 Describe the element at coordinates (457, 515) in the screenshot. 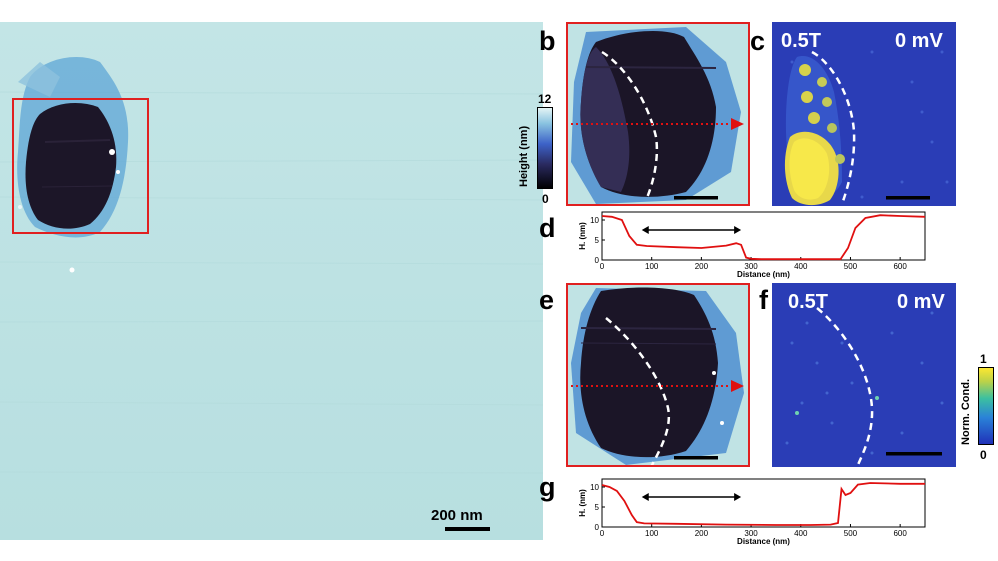

I see `panel-a-scale-label: 200 nm` at that location.